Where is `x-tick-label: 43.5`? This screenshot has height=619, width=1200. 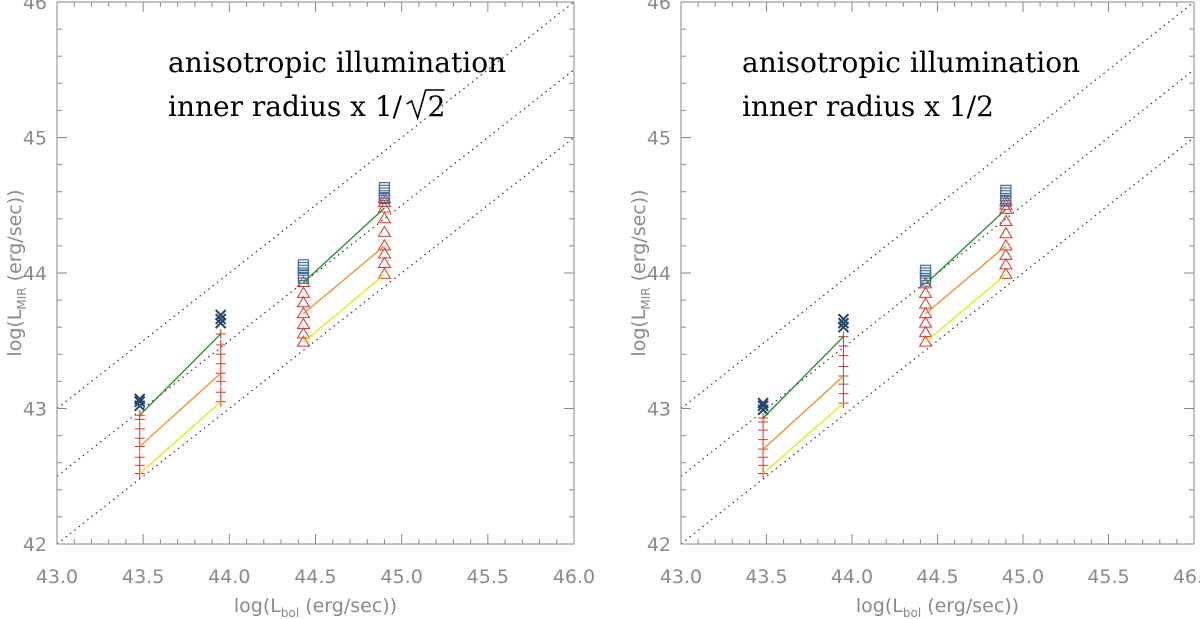 x-tick-label: 43.5 is located at coordinates (143, 577).